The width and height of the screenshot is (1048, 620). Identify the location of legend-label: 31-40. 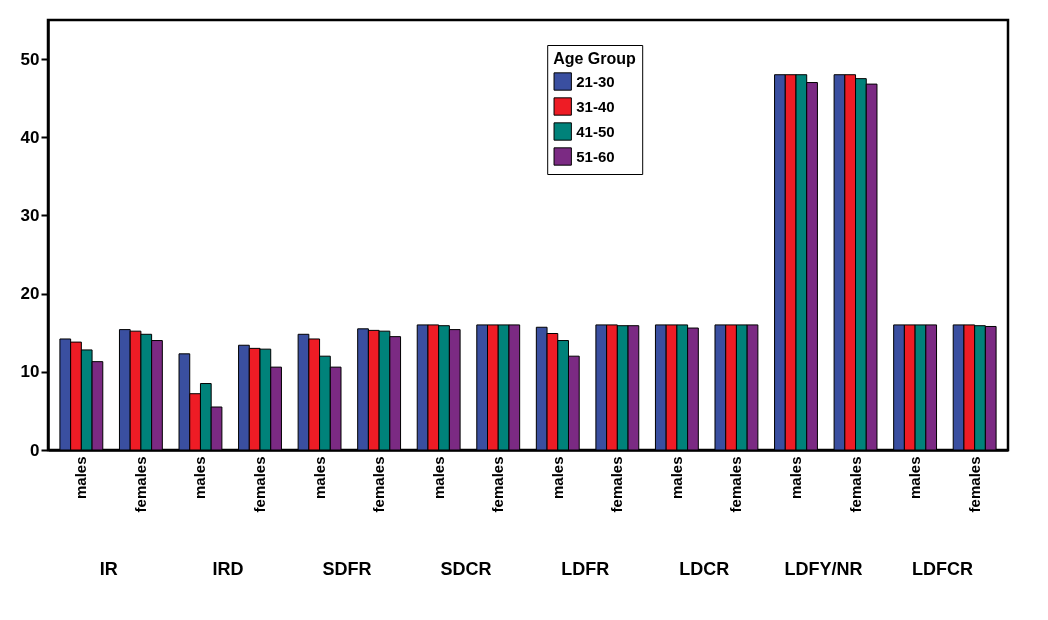
(595, 106).